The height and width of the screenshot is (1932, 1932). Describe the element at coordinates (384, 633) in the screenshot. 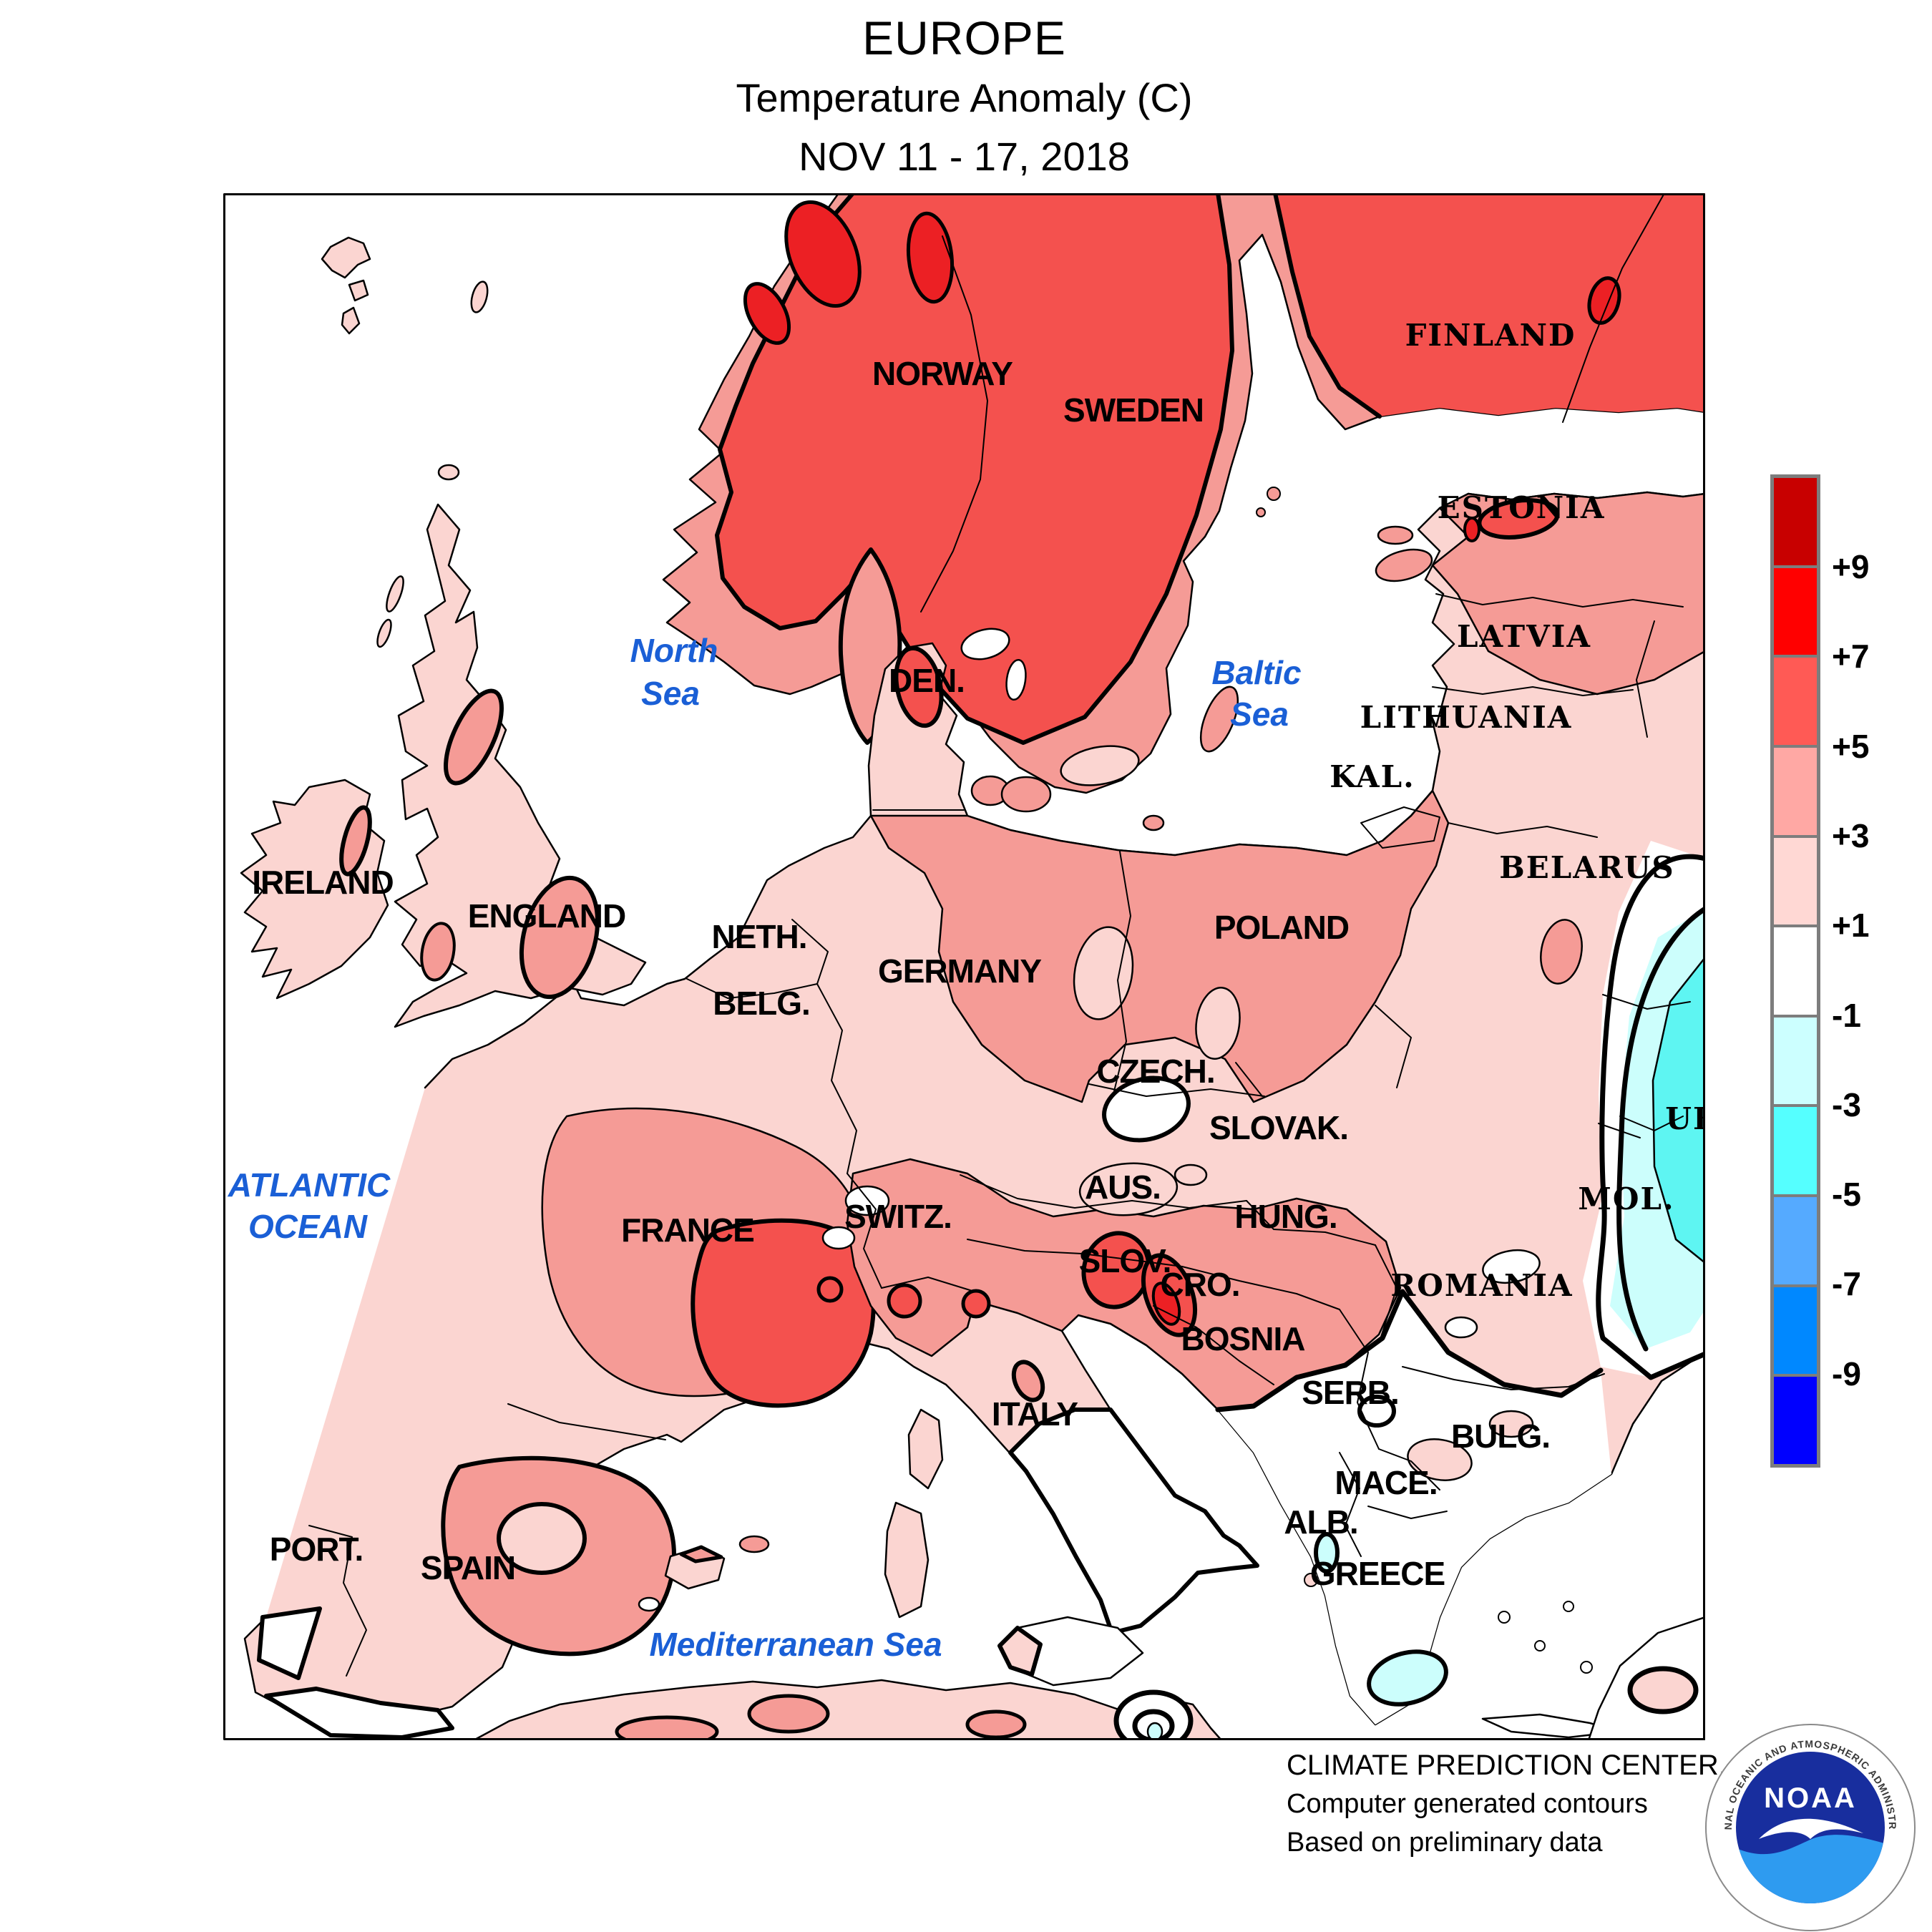

I see `island-hebrides-b` at that location.